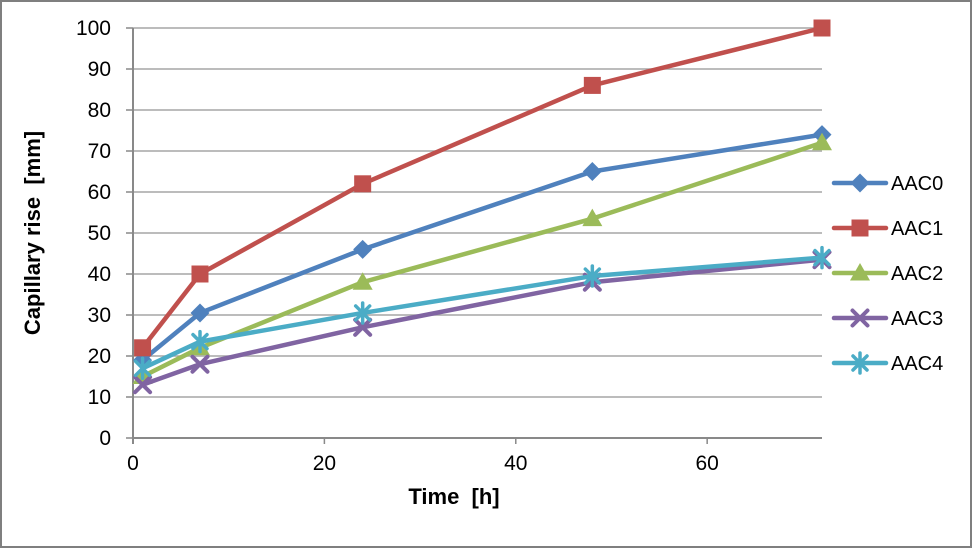 This screenshot has height=548, width=972. I want to click on x-tick-label: 60, so click(706, 463).